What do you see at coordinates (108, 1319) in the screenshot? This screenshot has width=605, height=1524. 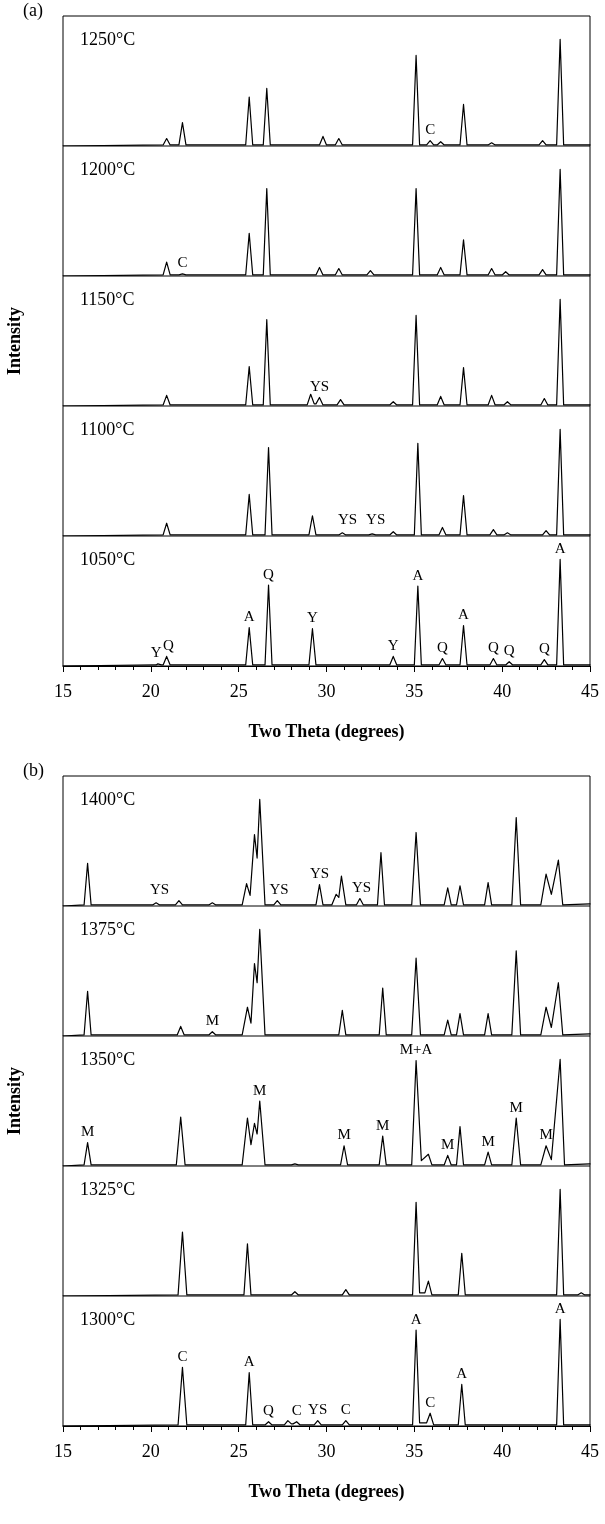 I see `annotation: 1300°C` at bounding box center [108, 1319].